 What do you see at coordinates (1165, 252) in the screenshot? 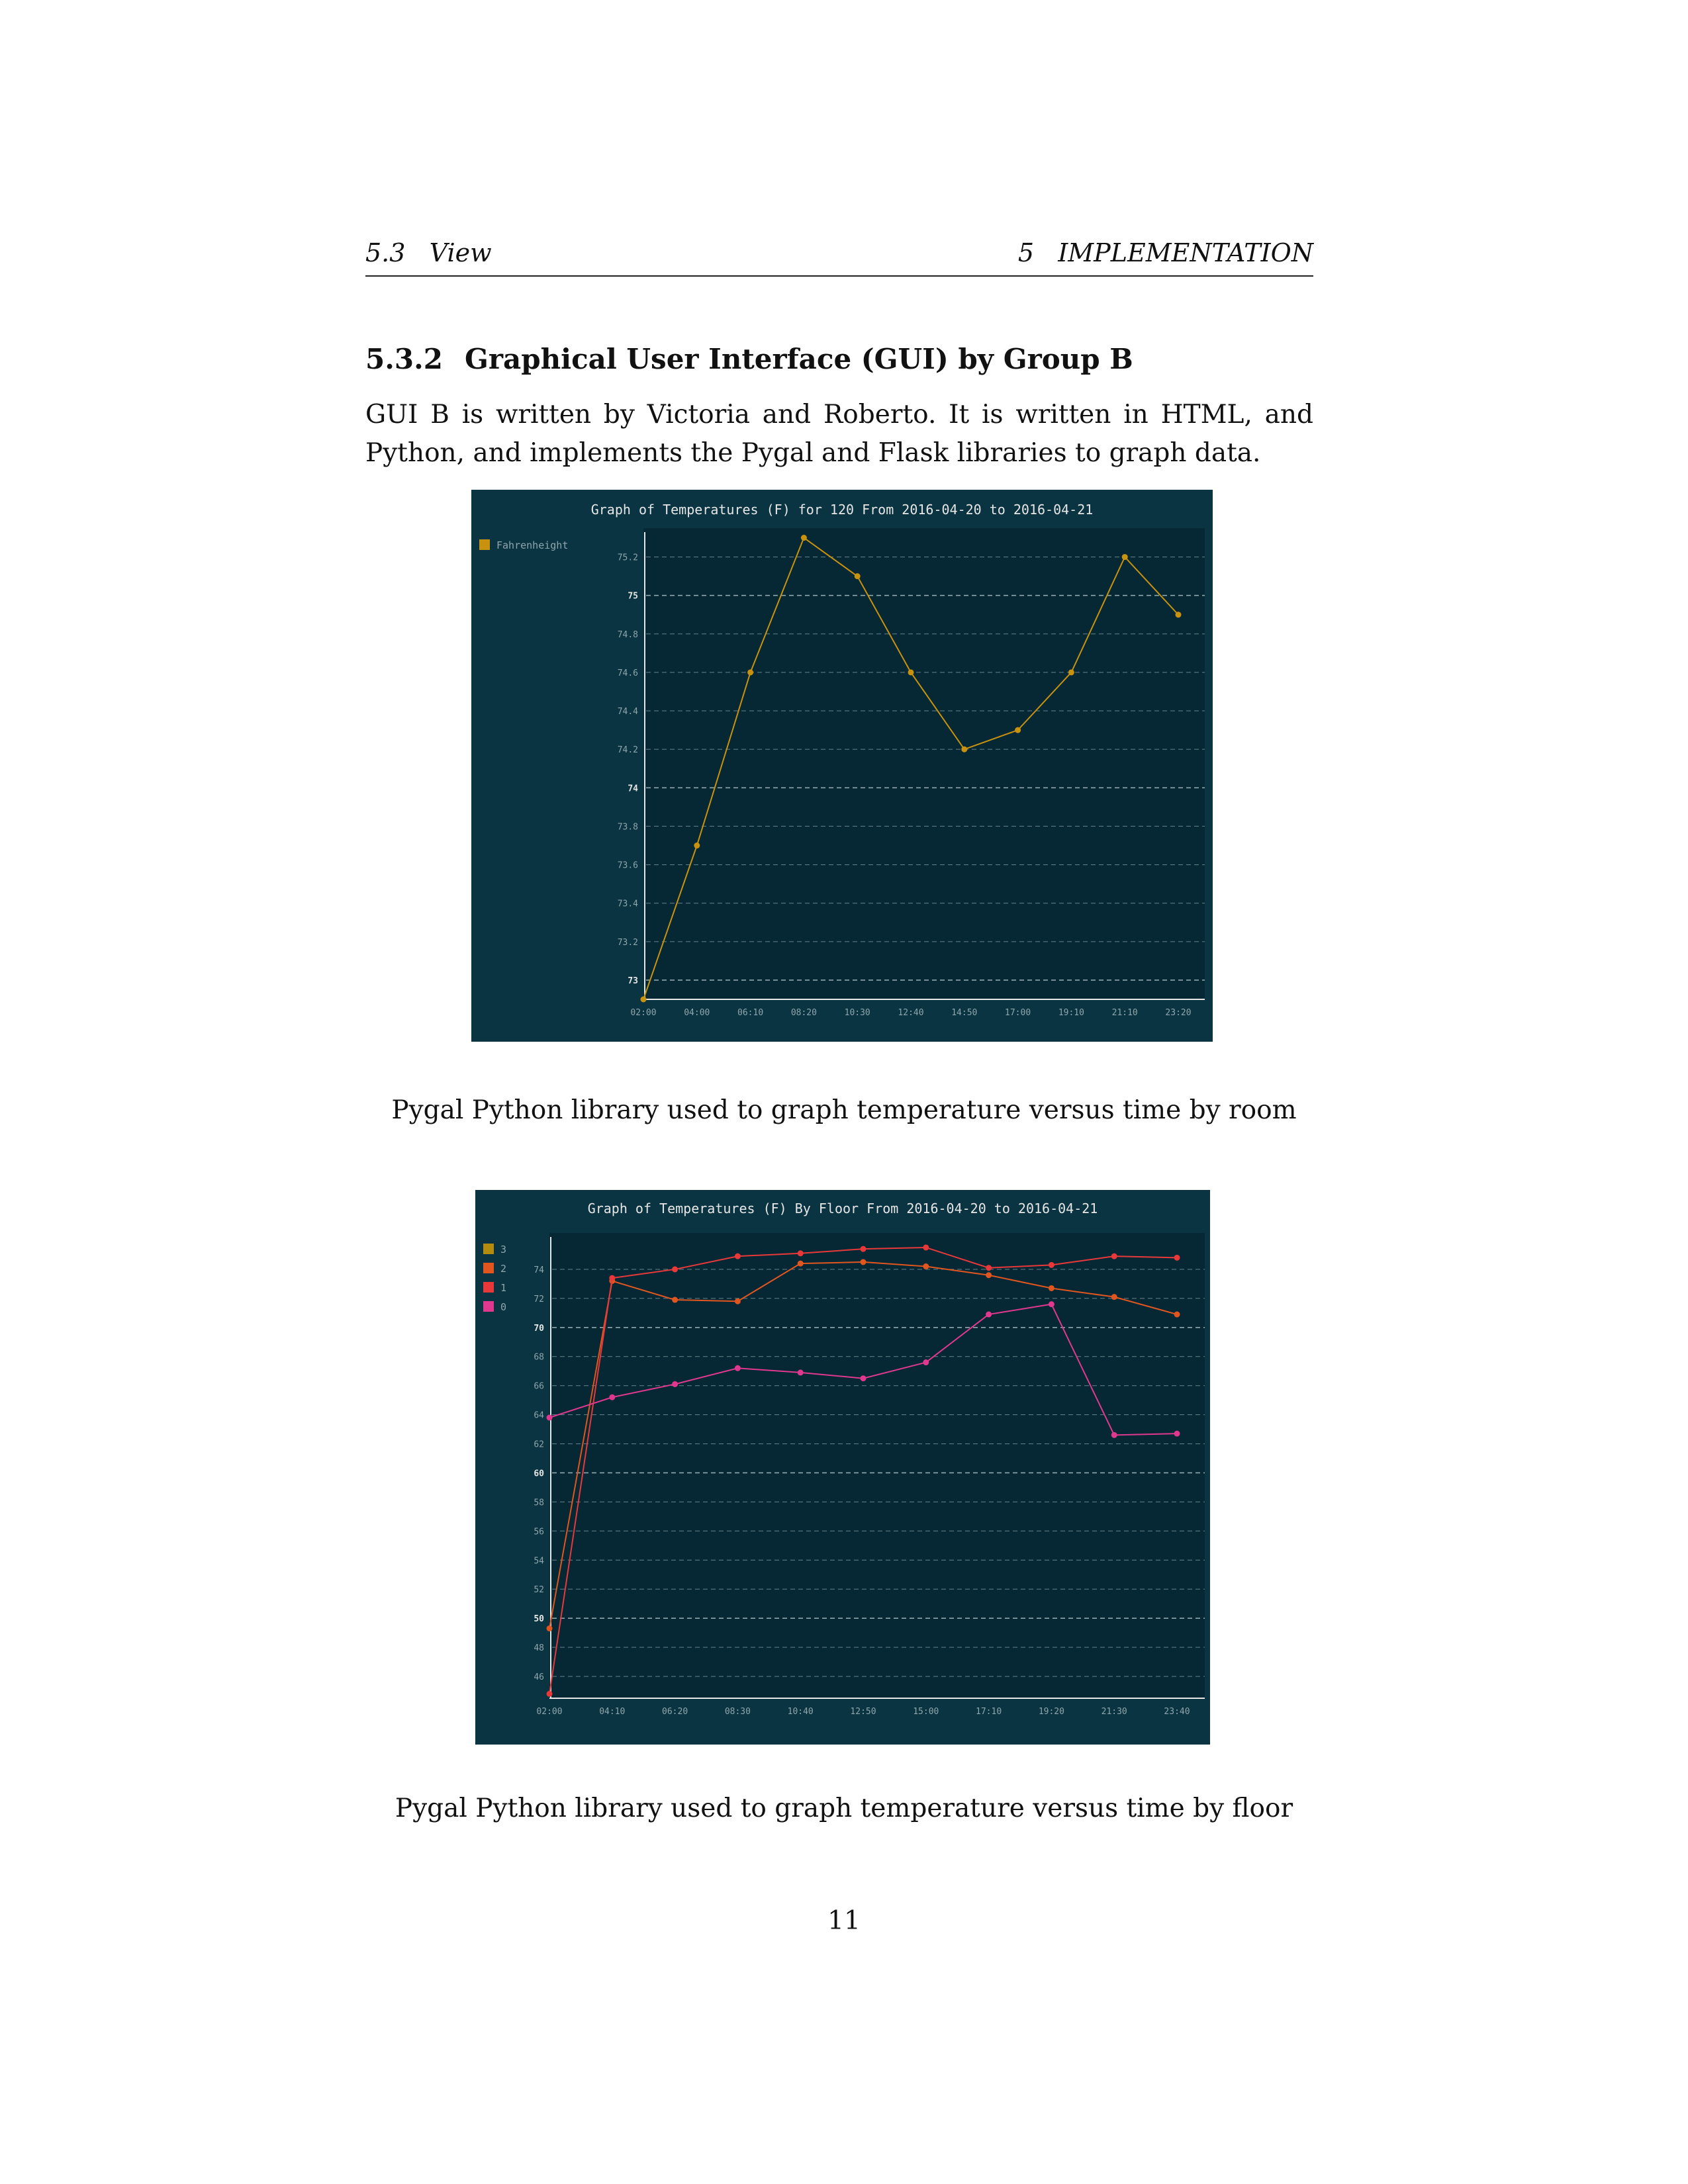
I see `running-head-chapter: 5 IMPLEMENTATION` at bounding box center [1165, 252].